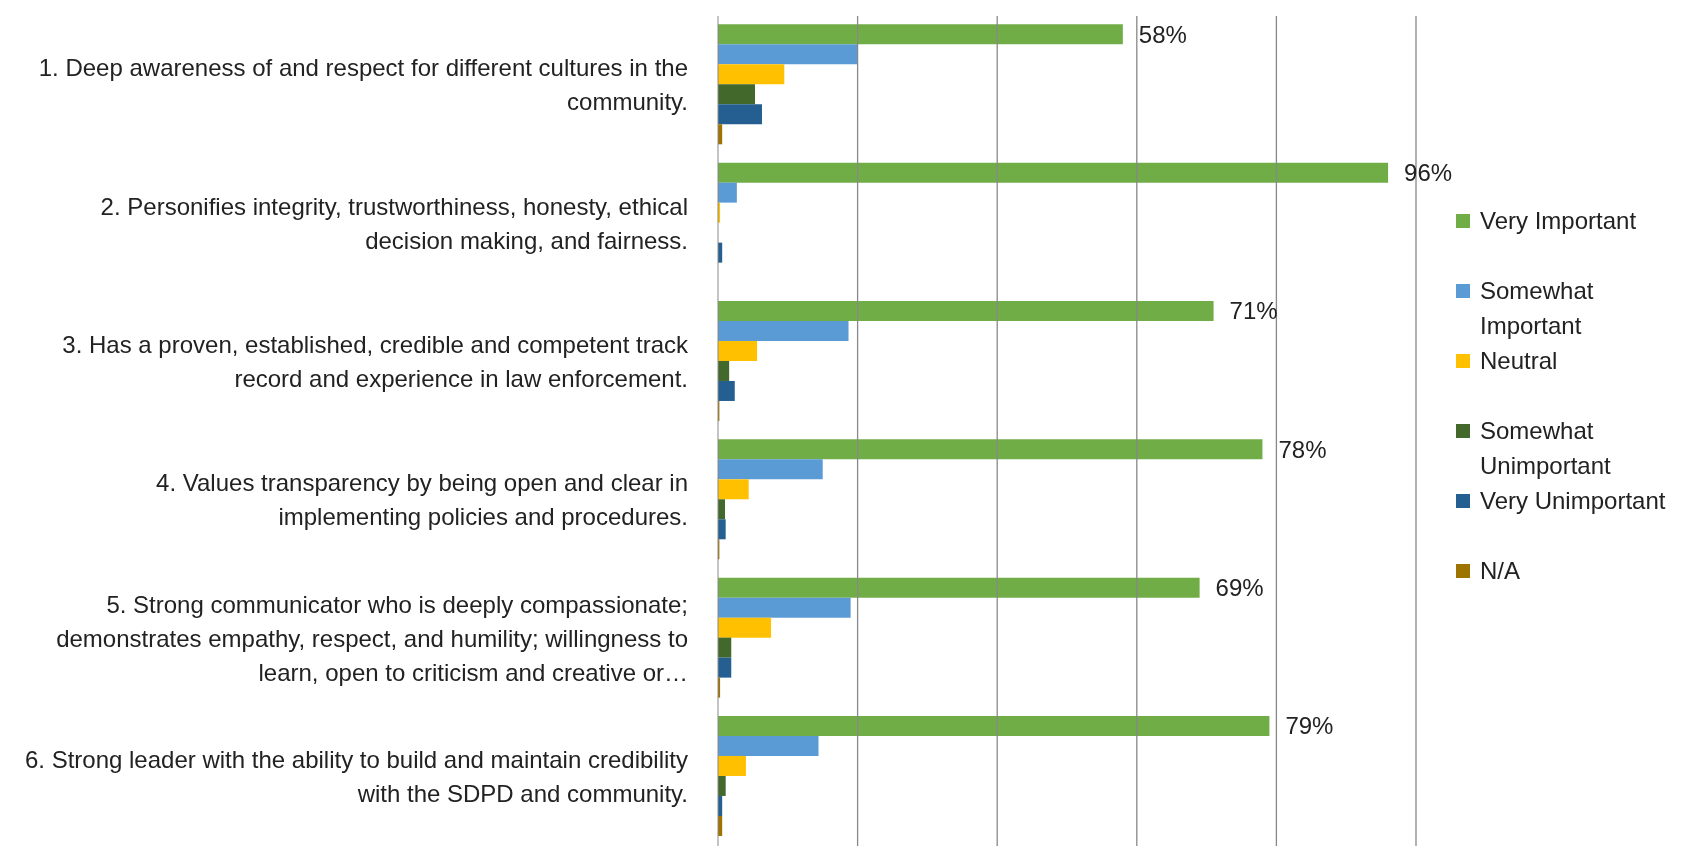  What do you see at coordinates (1162, 34) in the screenshot?
I see `data-label: 58%` at bounding box center [1162, 34].